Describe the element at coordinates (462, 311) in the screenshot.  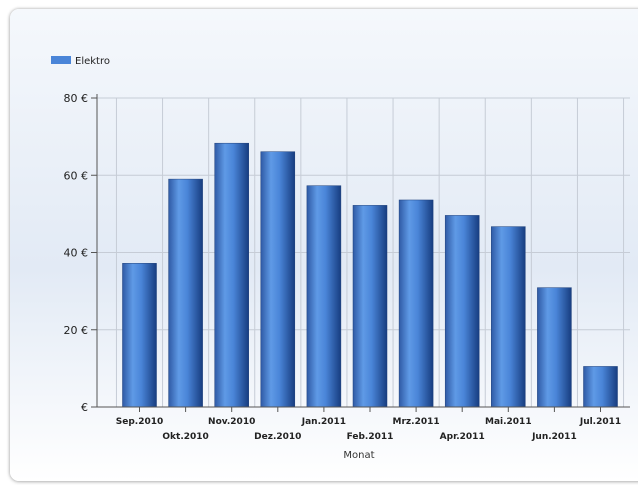
I see `bar-Apr.2011` at that location.